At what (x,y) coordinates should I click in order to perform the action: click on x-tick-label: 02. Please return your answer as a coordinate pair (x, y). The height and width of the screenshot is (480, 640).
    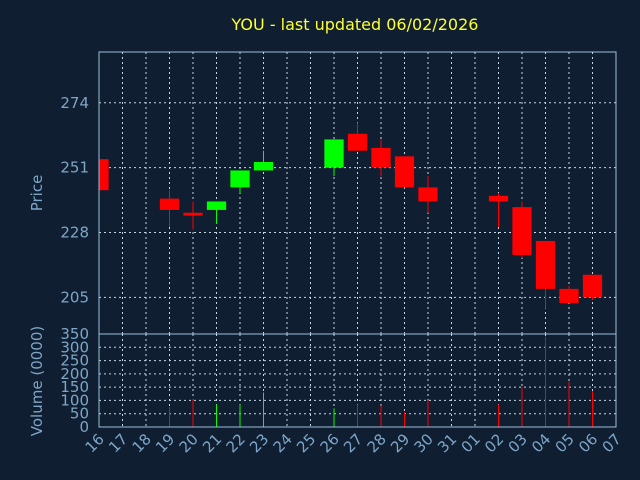
    Looking at the image, I should click on (494, 443).